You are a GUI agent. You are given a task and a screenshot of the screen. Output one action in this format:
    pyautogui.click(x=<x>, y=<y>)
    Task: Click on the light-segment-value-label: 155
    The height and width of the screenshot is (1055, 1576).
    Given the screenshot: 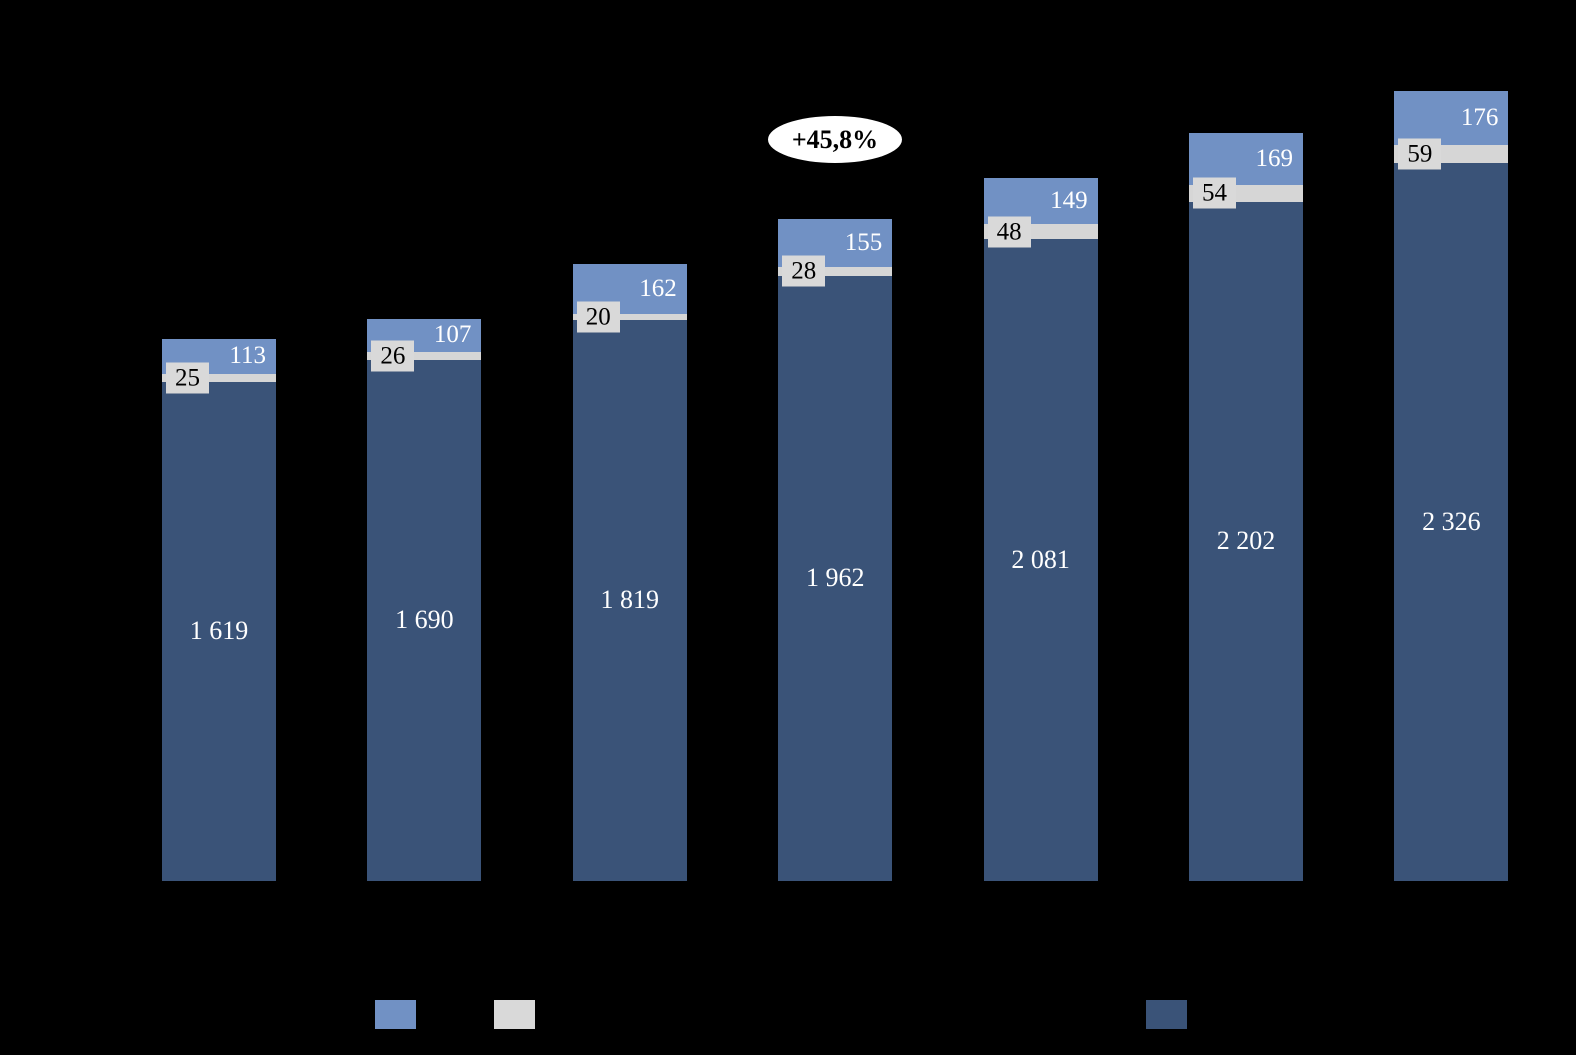 What is the action you would take?
    pyautogui.click(x=863, y=243)
    